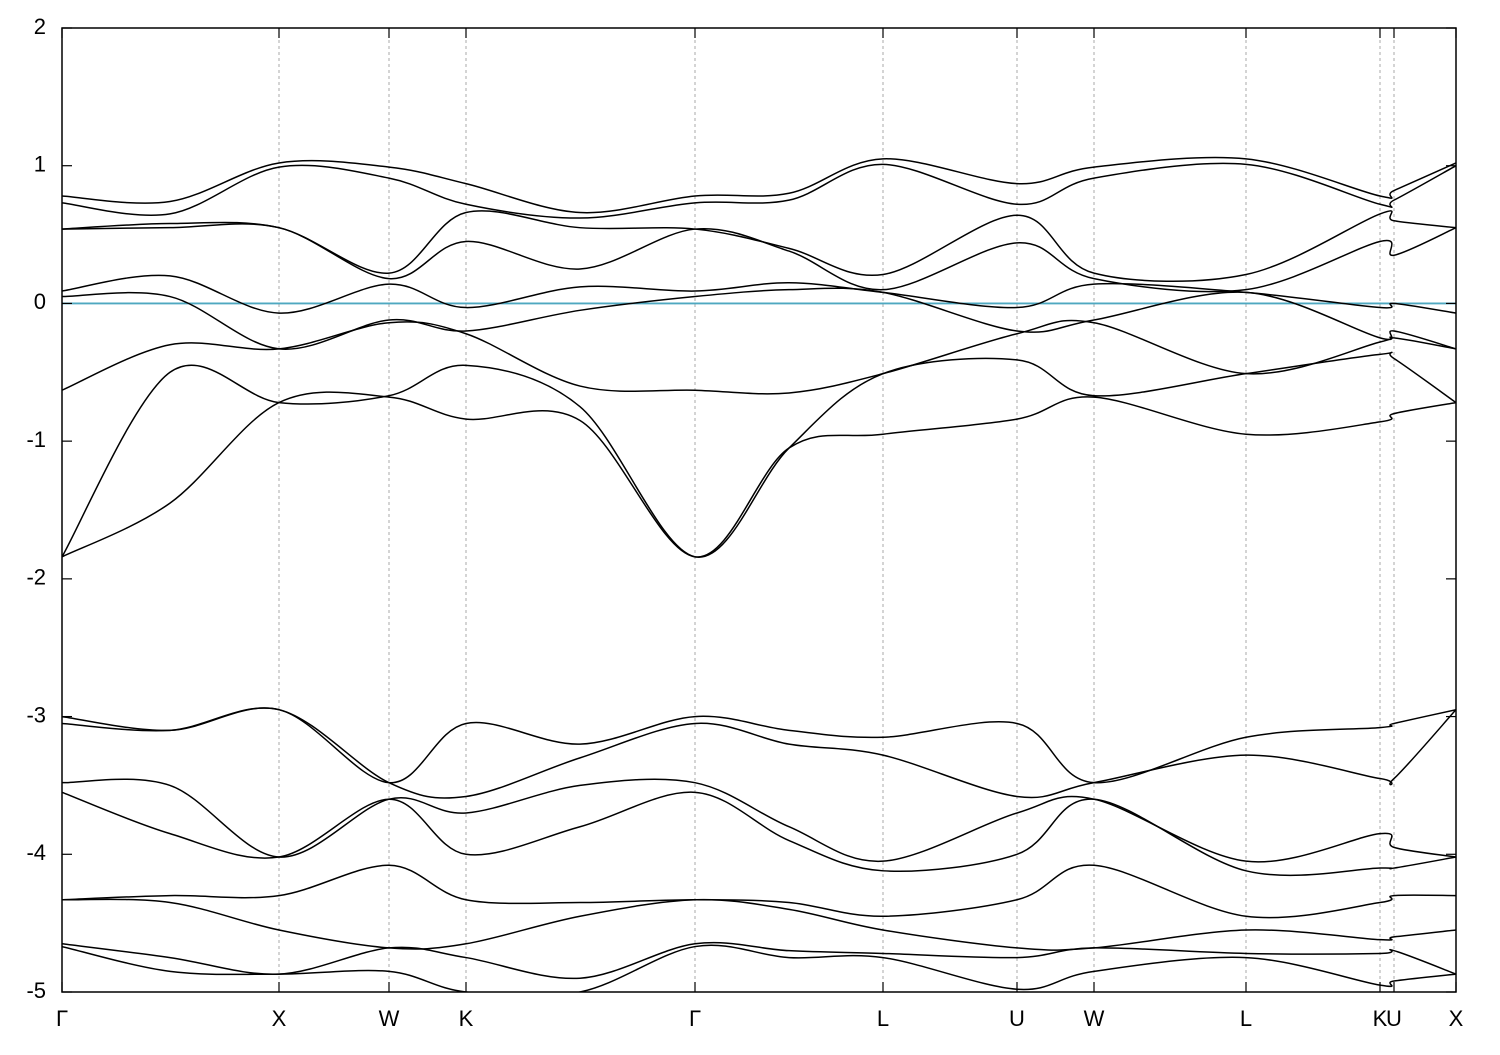  What do you see at coordinates (36, 577) in the screenshot?
I see `y-tick-label: -2` at bounding box center [36, 577].